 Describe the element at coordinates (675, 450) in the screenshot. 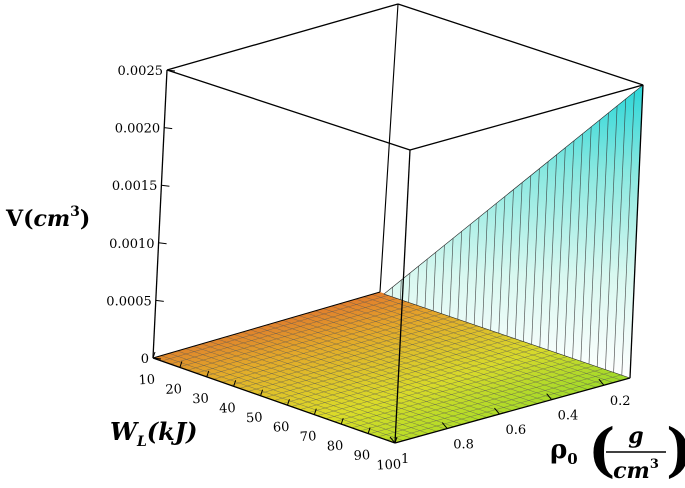

I see `y-label-paren-close: )` at that location.